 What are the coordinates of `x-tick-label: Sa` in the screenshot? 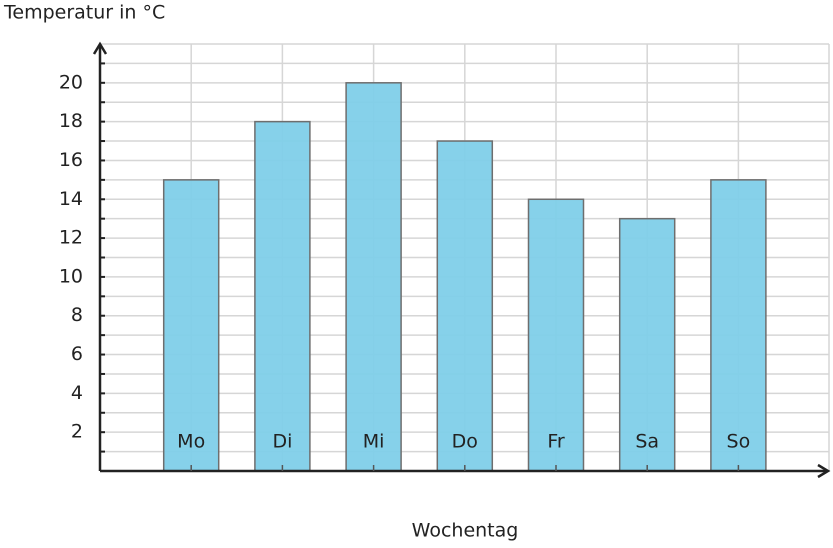 It's located at (647, 442).